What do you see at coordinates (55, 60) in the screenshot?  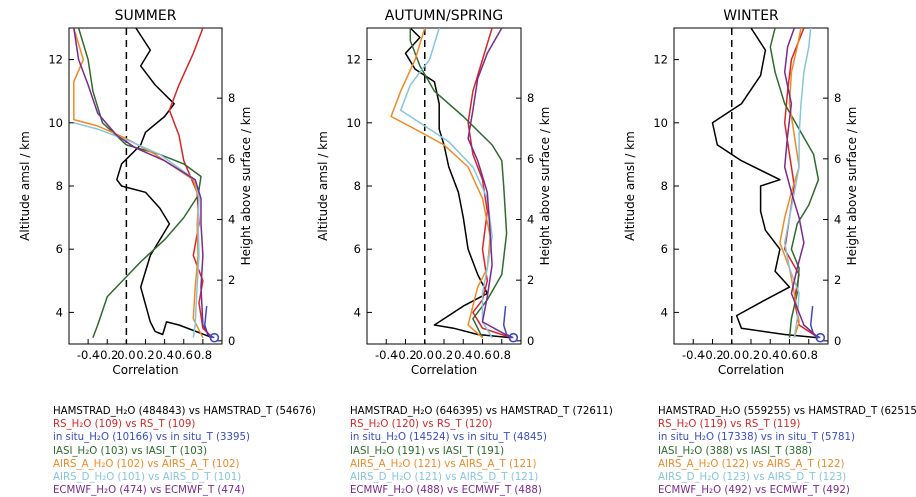 I see `summer-ytick-label: 12` at bounding box center [55, 60].